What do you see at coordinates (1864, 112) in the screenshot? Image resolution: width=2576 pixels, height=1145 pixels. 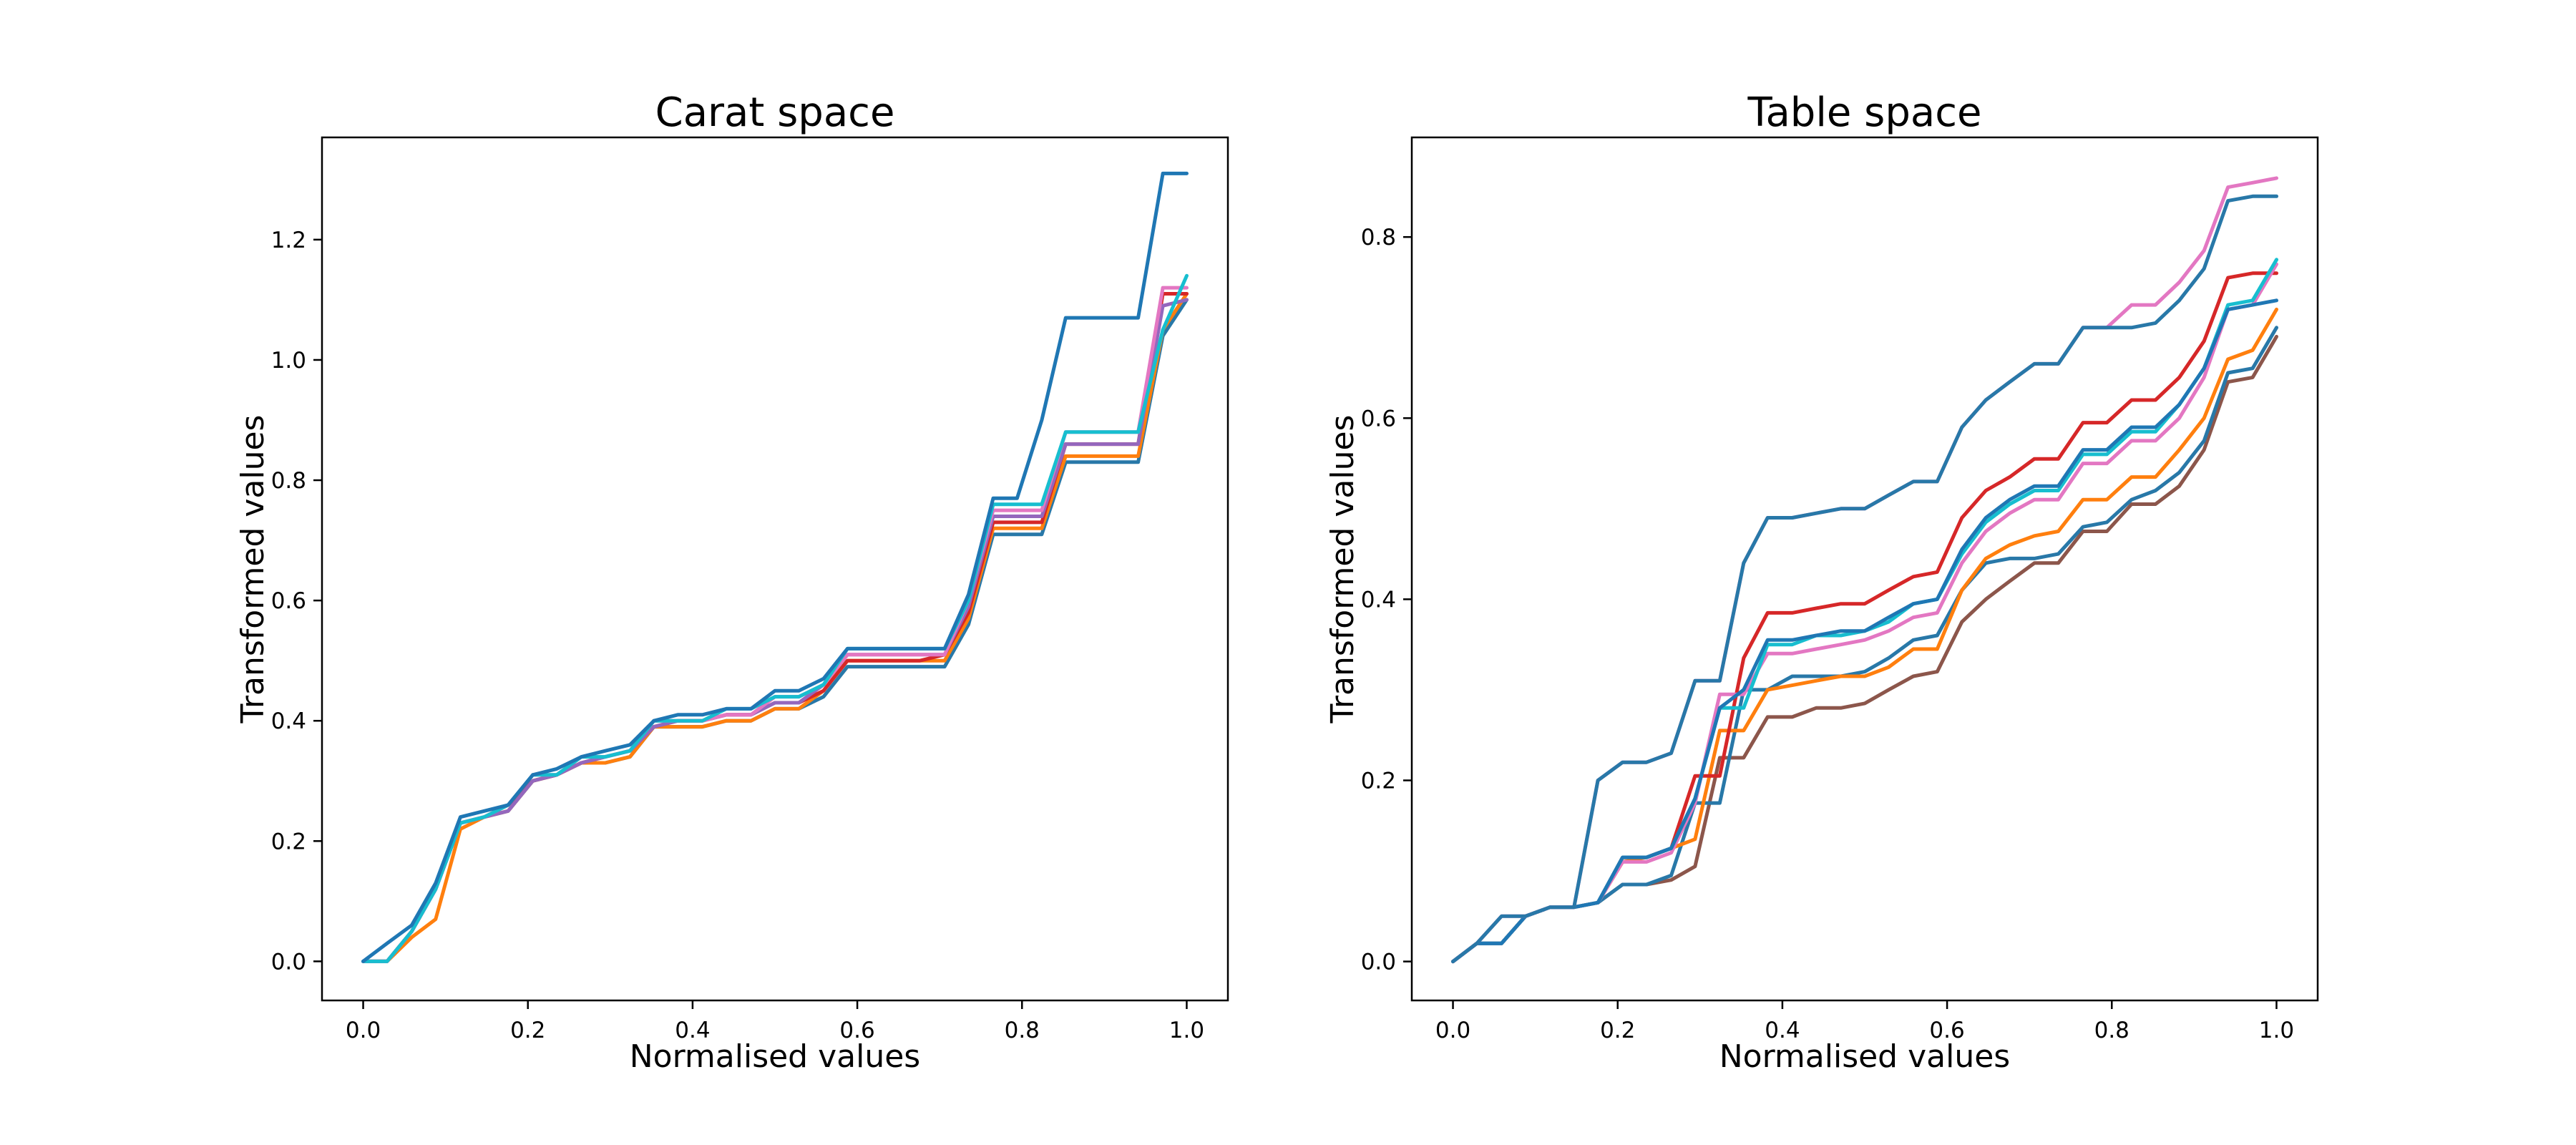 I see `chart-title: Table space` at bounding box center [1864, 112].